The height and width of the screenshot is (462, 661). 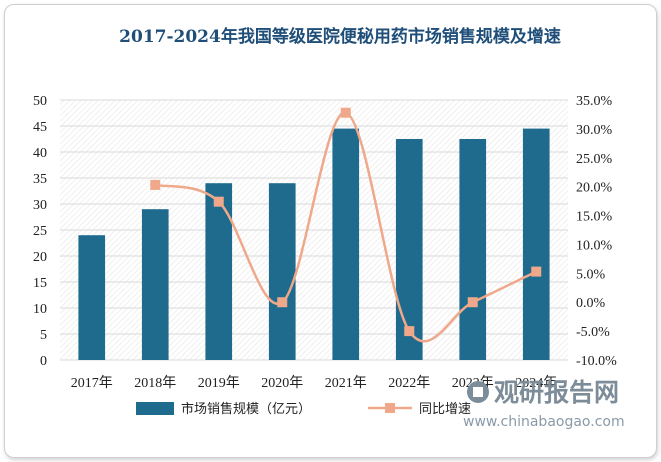 I want to click on left-tick-label: 20, so click(x=40, y=257).